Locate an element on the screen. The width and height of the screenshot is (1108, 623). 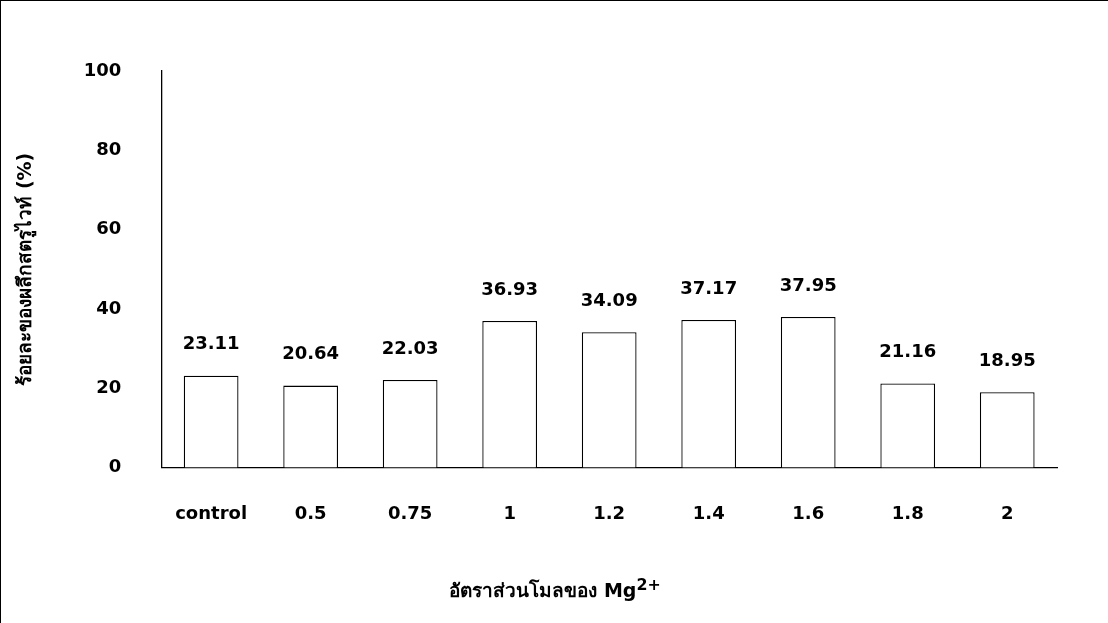
data-label: 18.95 is located at coordinates (1007, 359).